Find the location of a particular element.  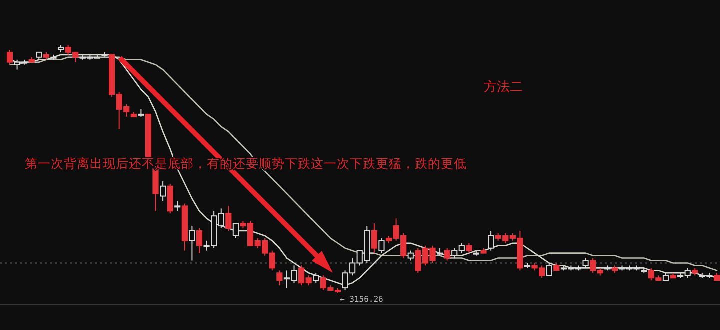

annotation: 方法二 is located at coordinates (503, 87).